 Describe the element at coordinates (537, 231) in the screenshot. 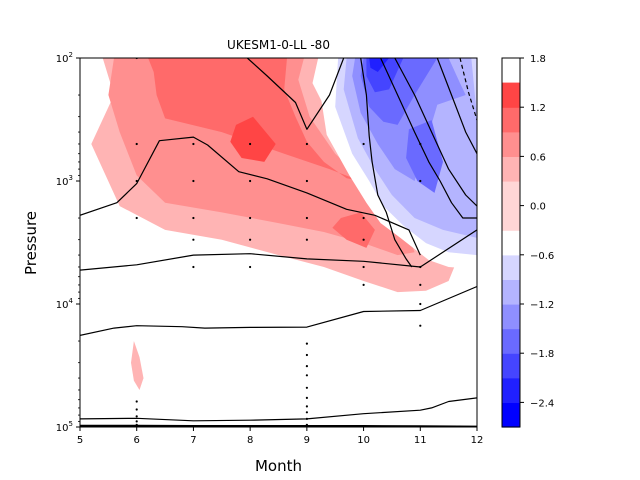

I see `colorbar-ticks: 1.8 1.2 0.6 0.0 −0.6 −1.2 −1.8 −2.4` at that location.